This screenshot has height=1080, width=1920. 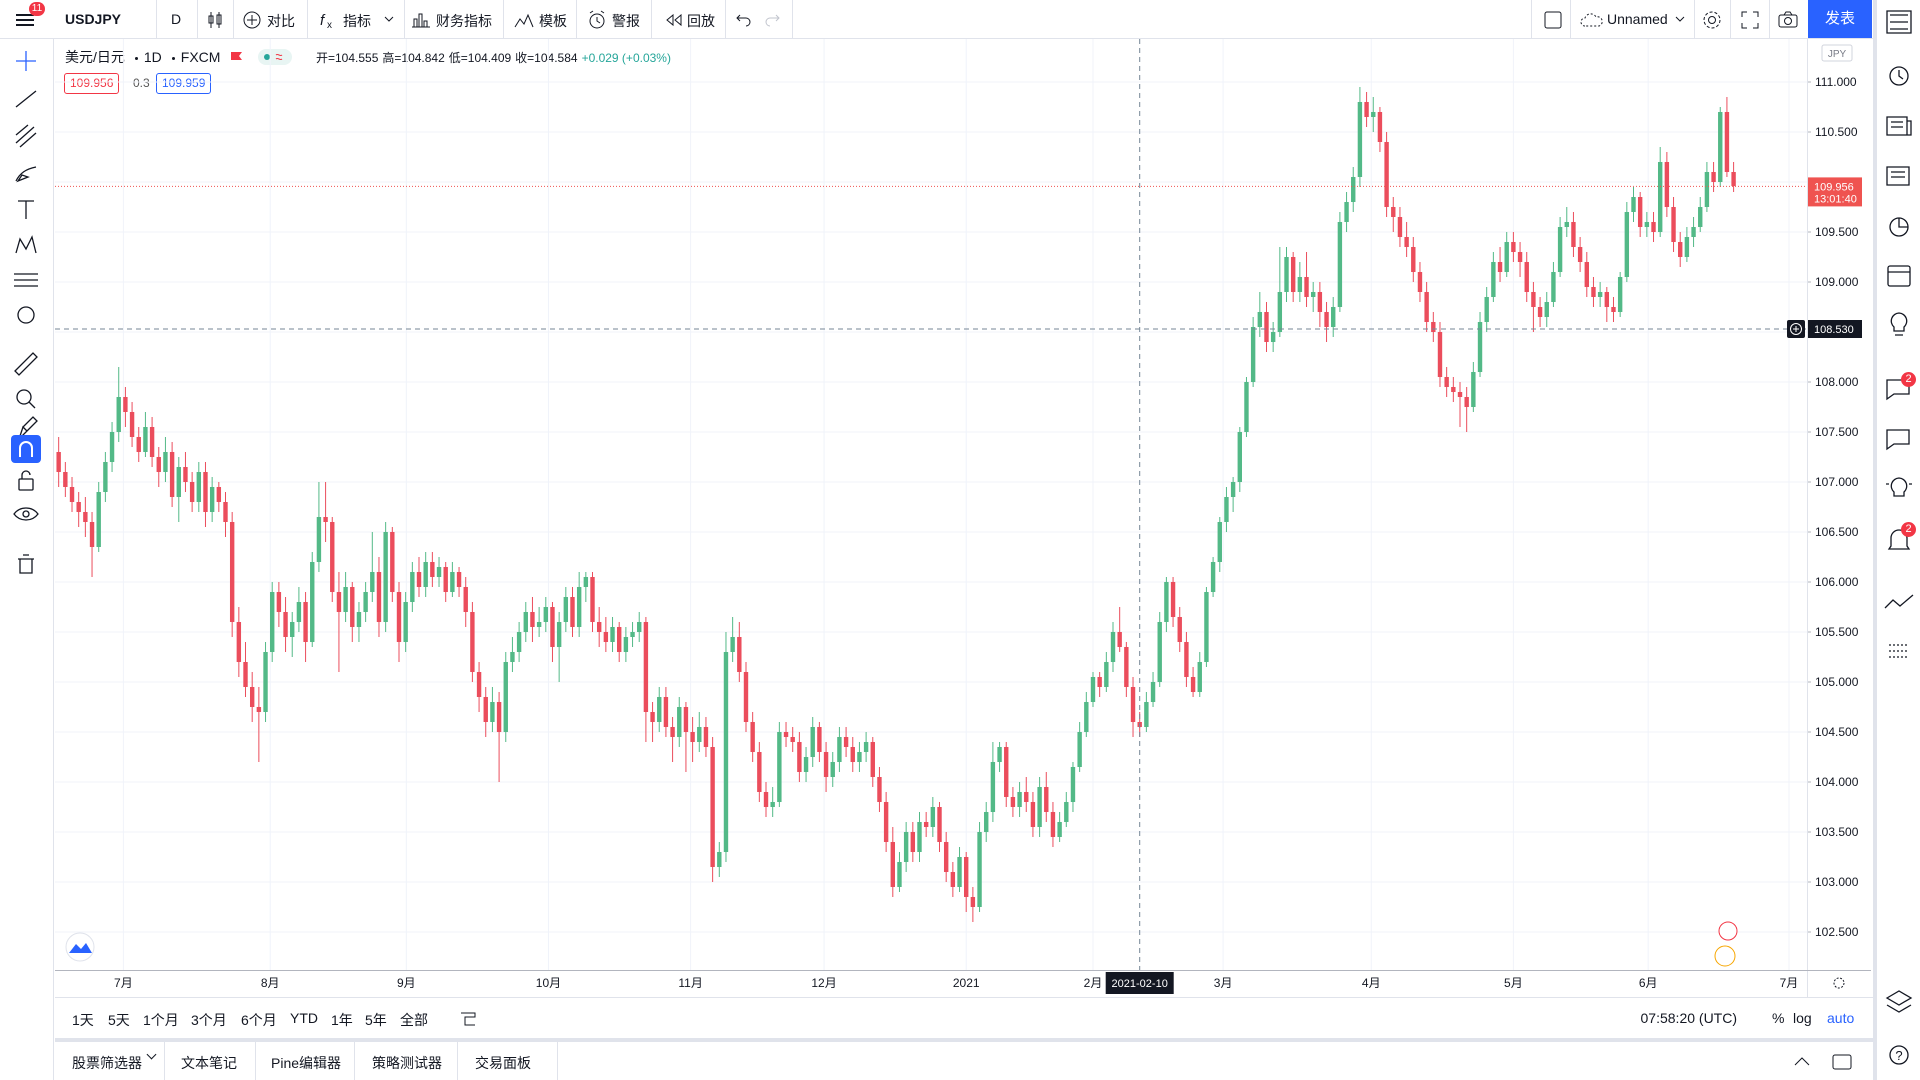 I want to click on delete-tool, so click(x=26, y=564).